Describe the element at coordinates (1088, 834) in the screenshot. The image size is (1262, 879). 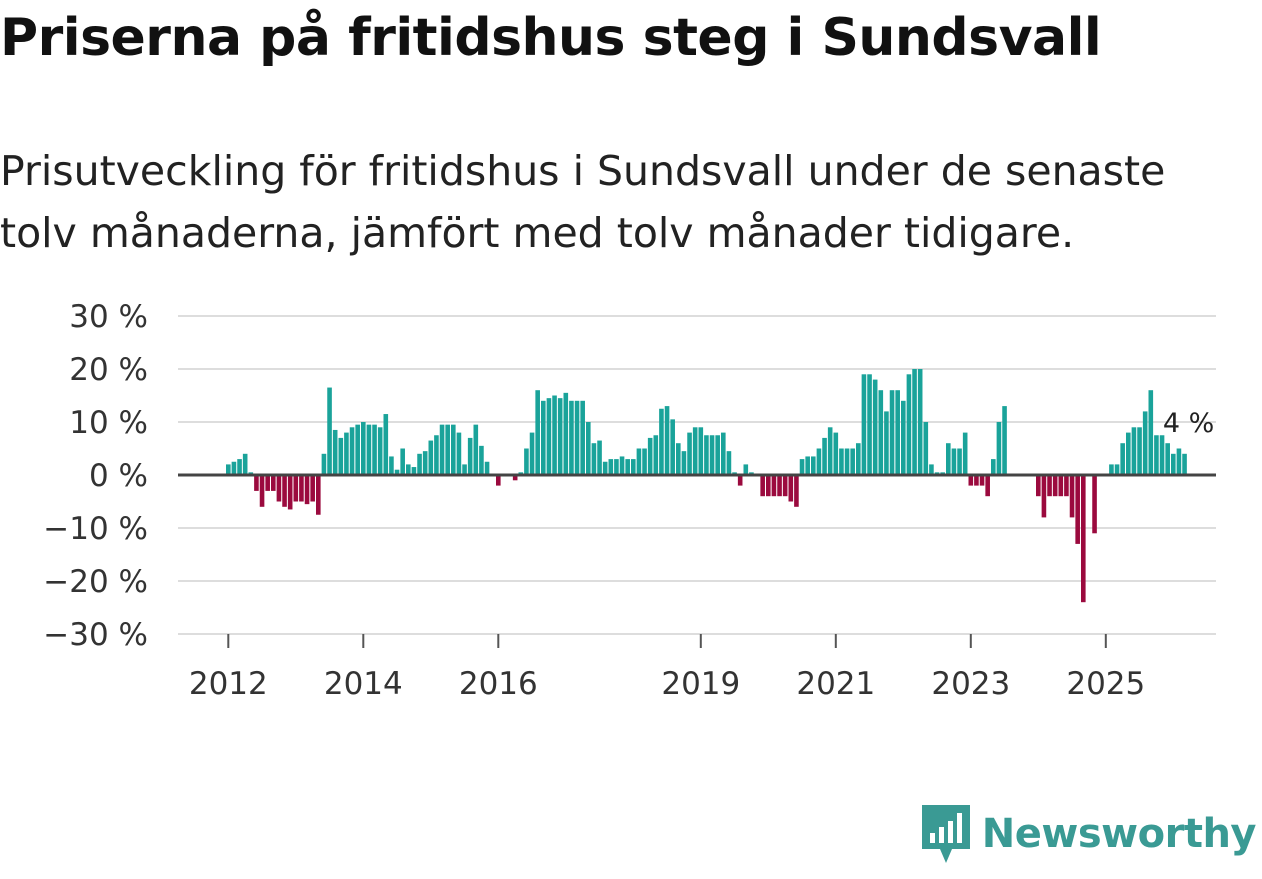
I see `brand-logo: Newsworthy` at that location.